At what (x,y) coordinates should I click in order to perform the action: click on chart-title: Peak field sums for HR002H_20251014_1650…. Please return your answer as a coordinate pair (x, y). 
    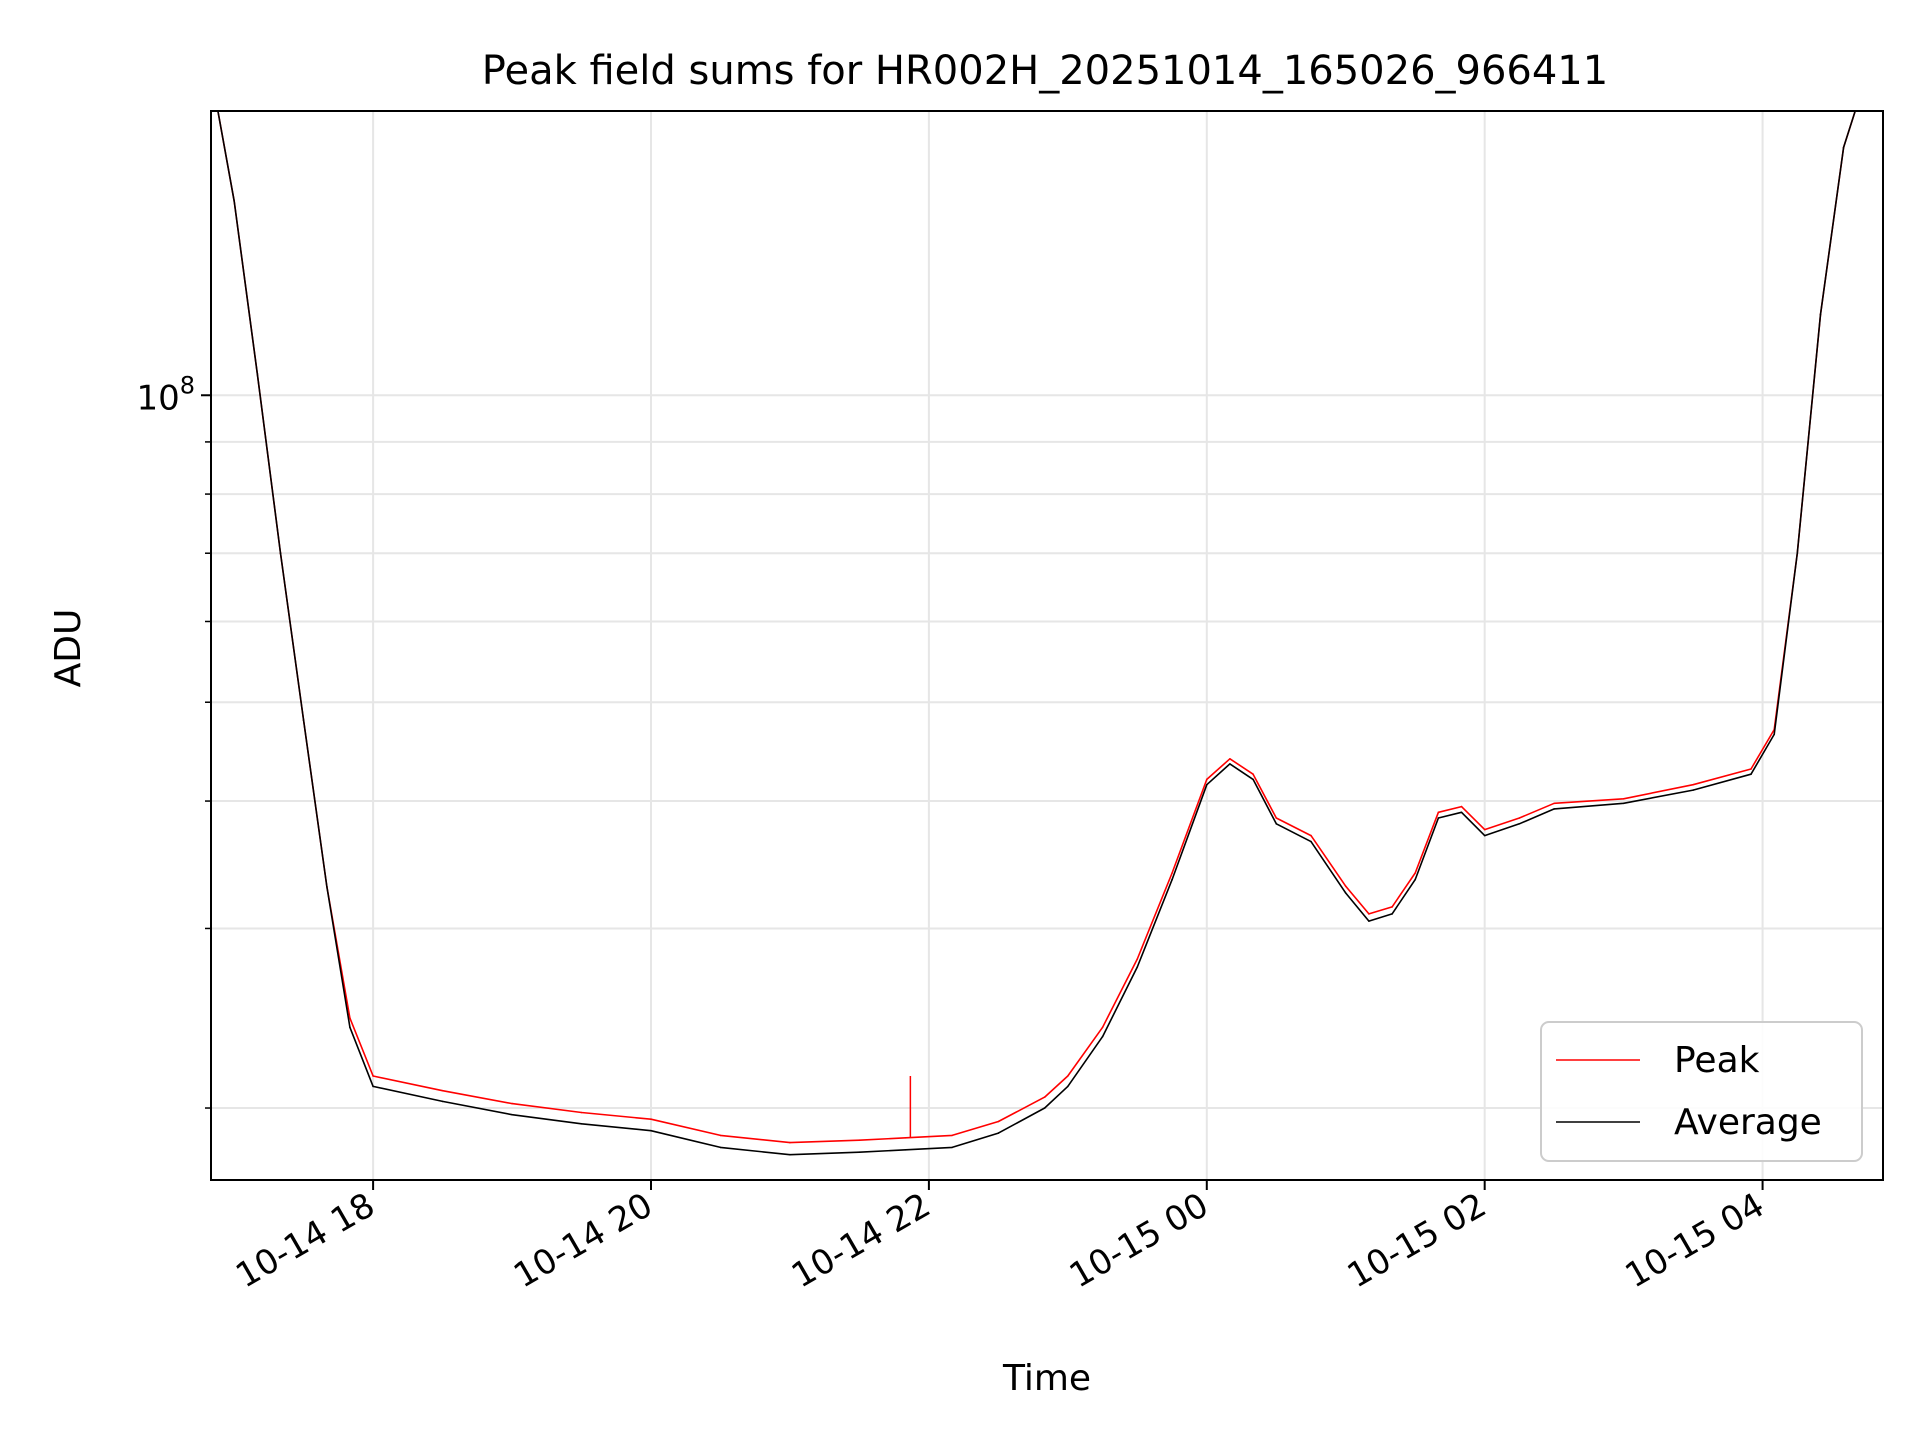
    Looking at the image, I should click on (1045, 71).